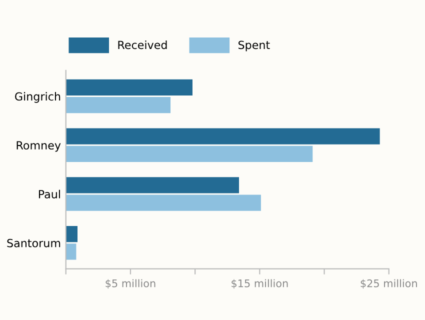 Image resolution: width=425 pixels, height=320 pixels. Describe the element at coordinates (388, 284) in the screenshot. I see `x-tick-label: $25 million` at that location.